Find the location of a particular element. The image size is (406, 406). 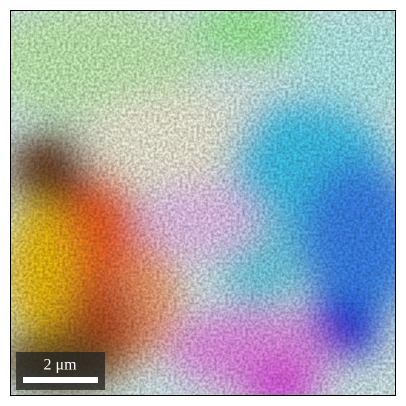

scale-bar-background is located at coordinates (60, 371).